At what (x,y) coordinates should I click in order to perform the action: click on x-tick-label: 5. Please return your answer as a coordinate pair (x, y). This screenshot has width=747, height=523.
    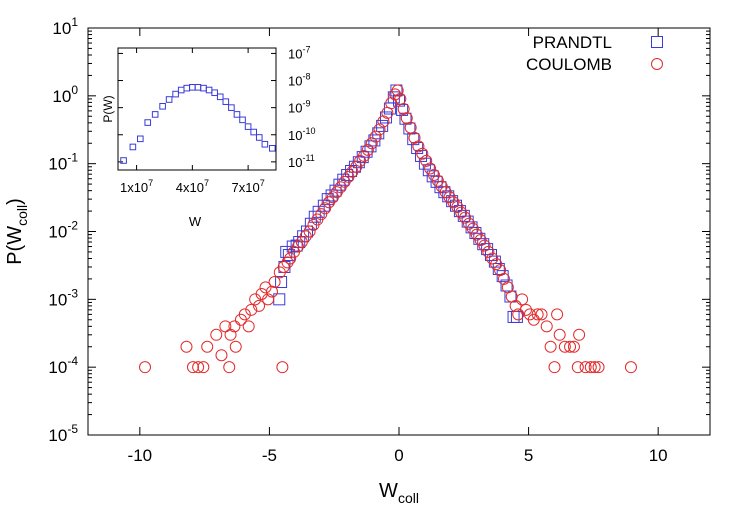
    Looking at the image, I should click on (528, 455).